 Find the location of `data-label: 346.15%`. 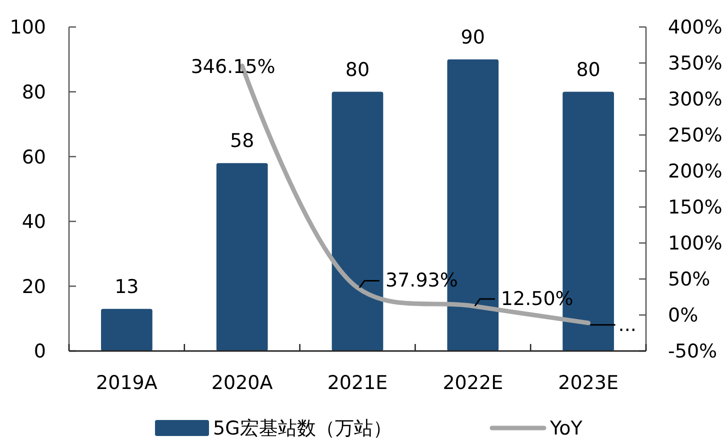

data-label: 346.15% is located at coordinates (233, 67).